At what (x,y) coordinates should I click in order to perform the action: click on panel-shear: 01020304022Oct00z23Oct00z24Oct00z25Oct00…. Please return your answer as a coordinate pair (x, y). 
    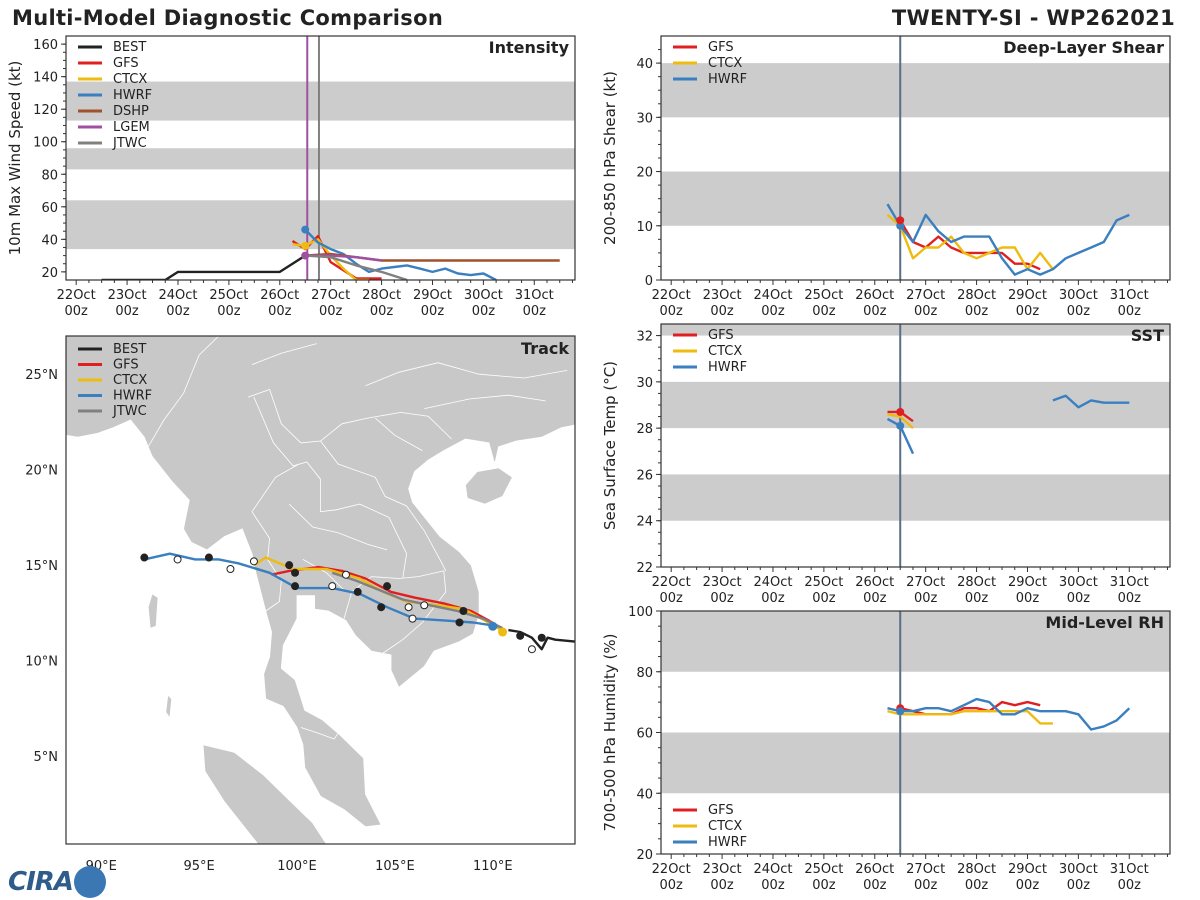
    Looking at the image, I should click on (886, 177).